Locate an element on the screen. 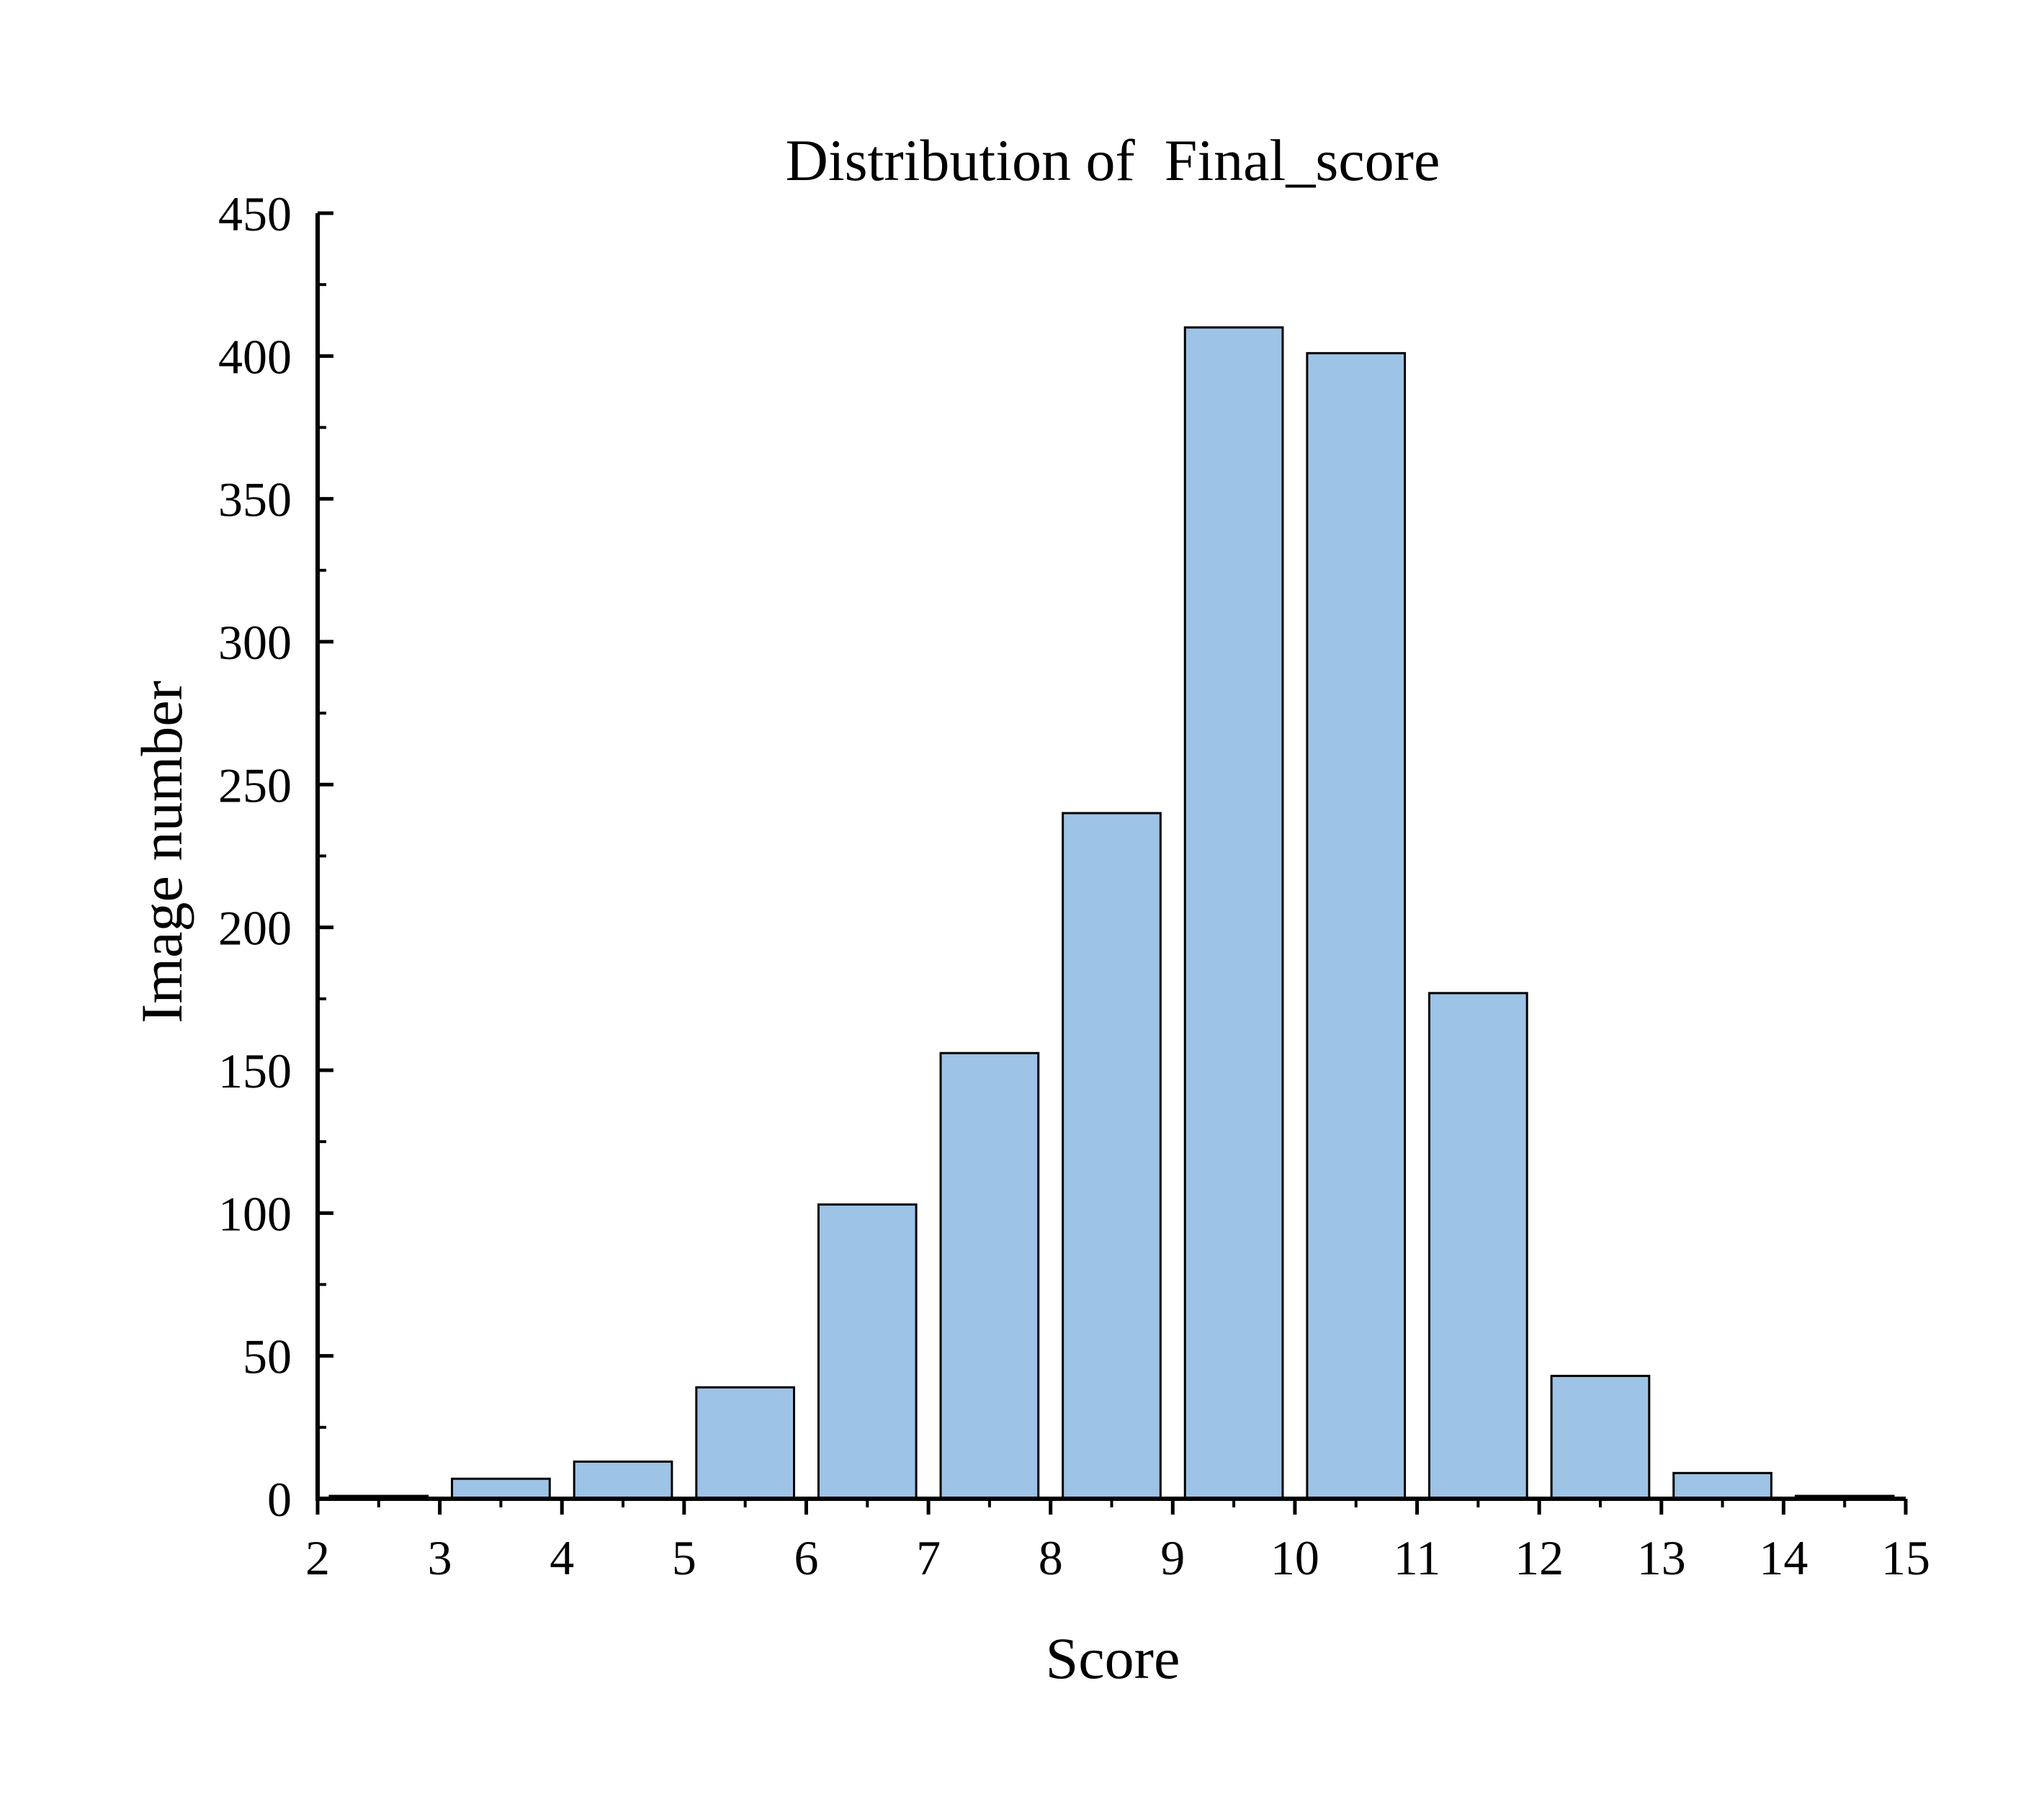 Image resolution: width=2044 pixels, height=1807 pixels. x-tick-label: 8 is located at coordinates (1051, 1557).